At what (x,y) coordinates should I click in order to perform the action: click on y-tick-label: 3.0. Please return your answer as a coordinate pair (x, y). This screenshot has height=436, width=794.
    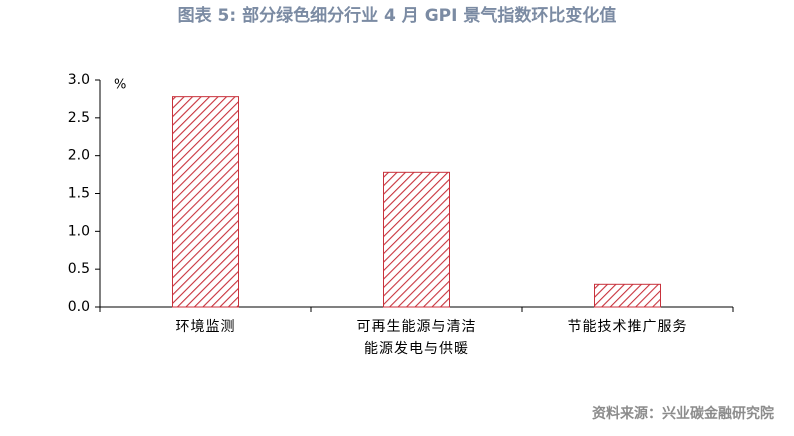
    Looking at the image, I should click on (79, 80).